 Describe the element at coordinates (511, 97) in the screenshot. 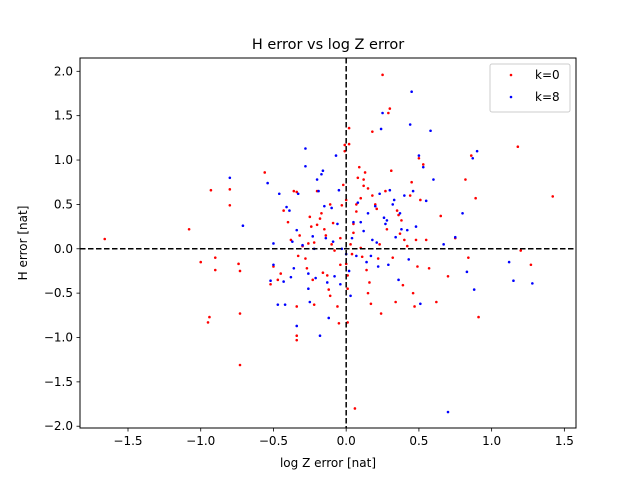

I see `legend-marker` at that location.